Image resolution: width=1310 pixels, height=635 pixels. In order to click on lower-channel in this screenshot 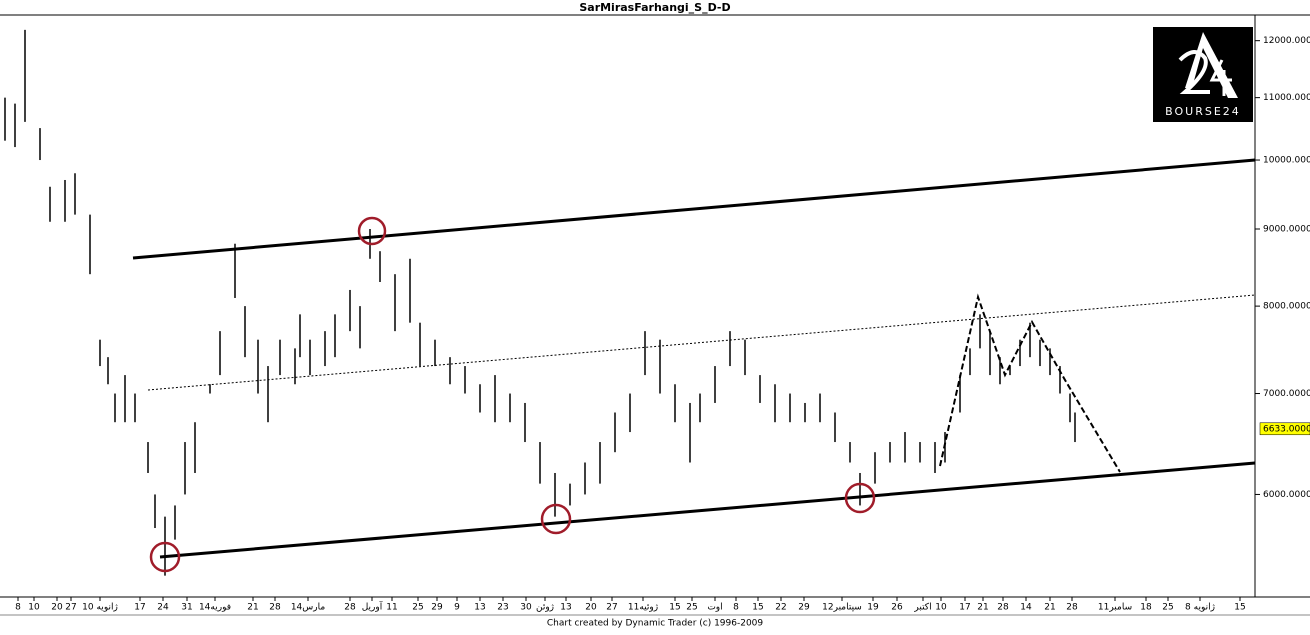, I will do `click(707, 510)`.